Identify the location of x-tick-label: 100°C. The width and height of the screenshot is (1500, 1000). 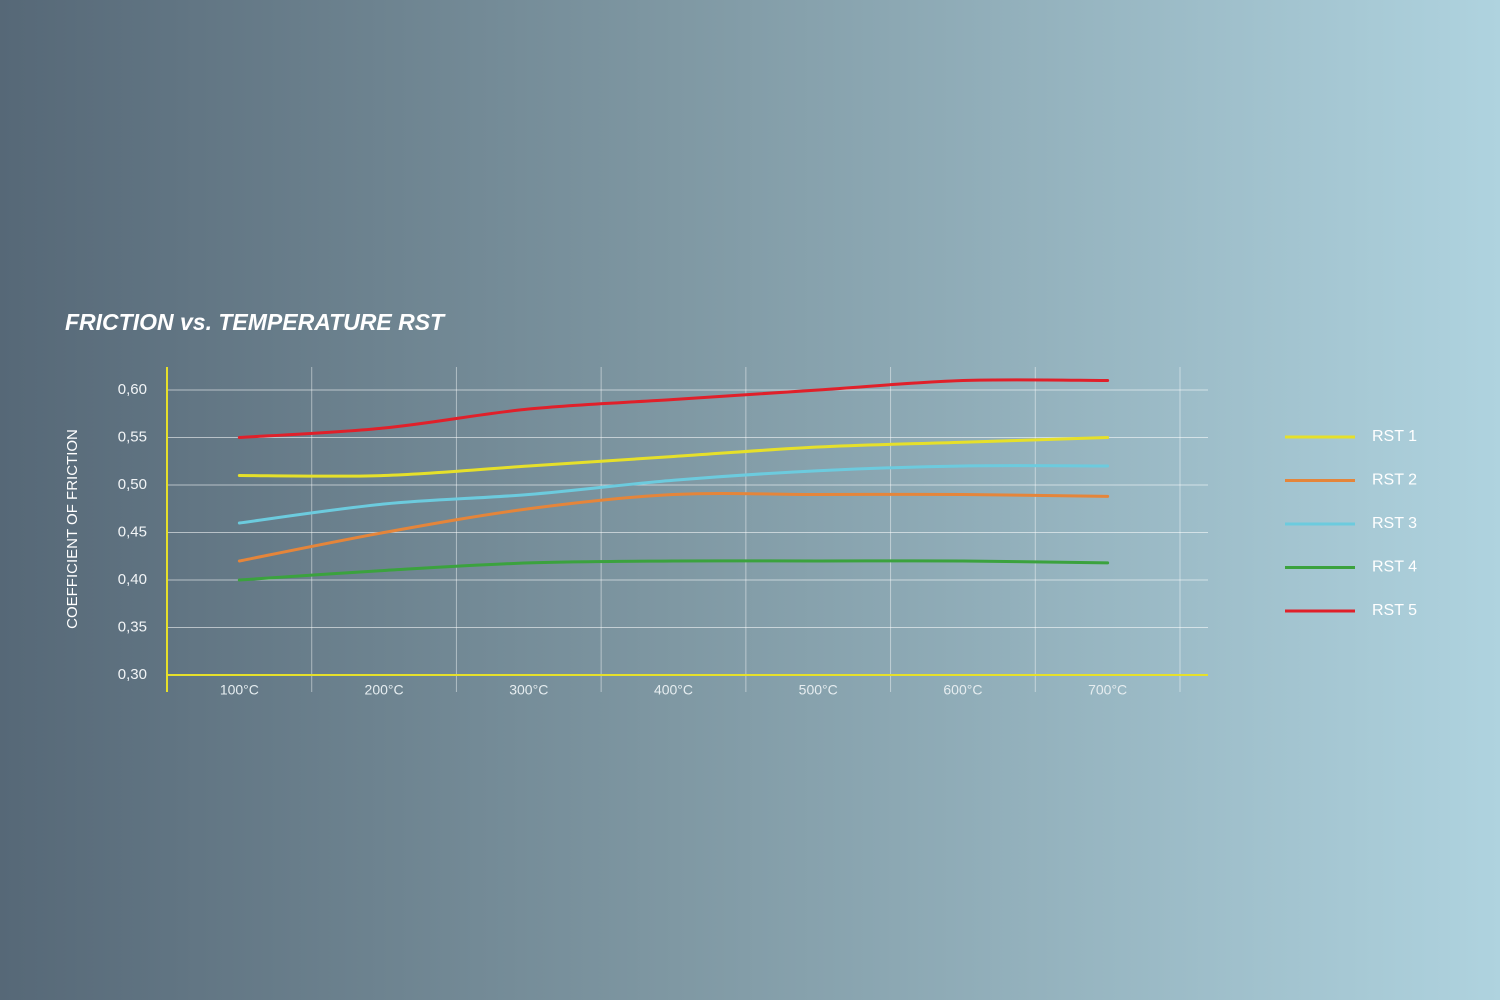
(239, 690).